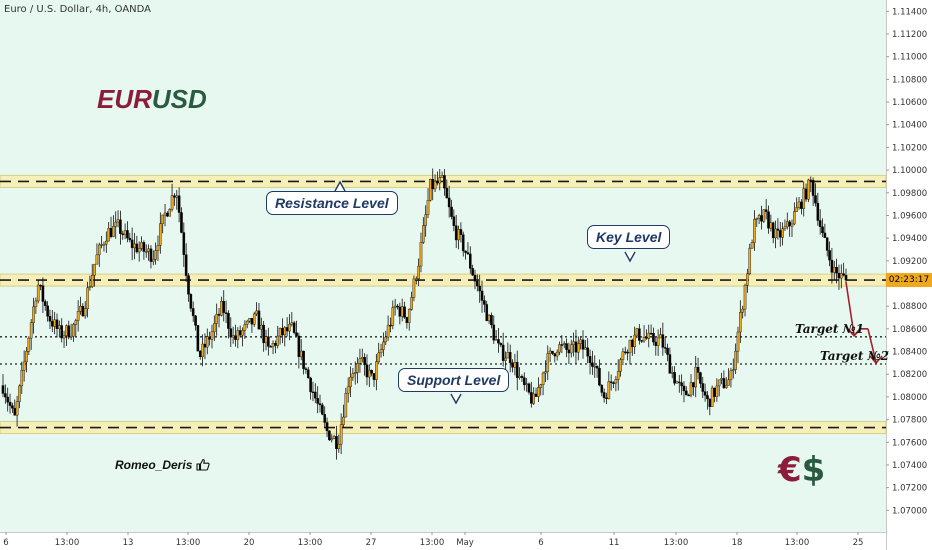  What do you see at coordinates (629, 237) in the screenshot?
I see `key-level-callout: Key Level` at bounding box center [629, 237].